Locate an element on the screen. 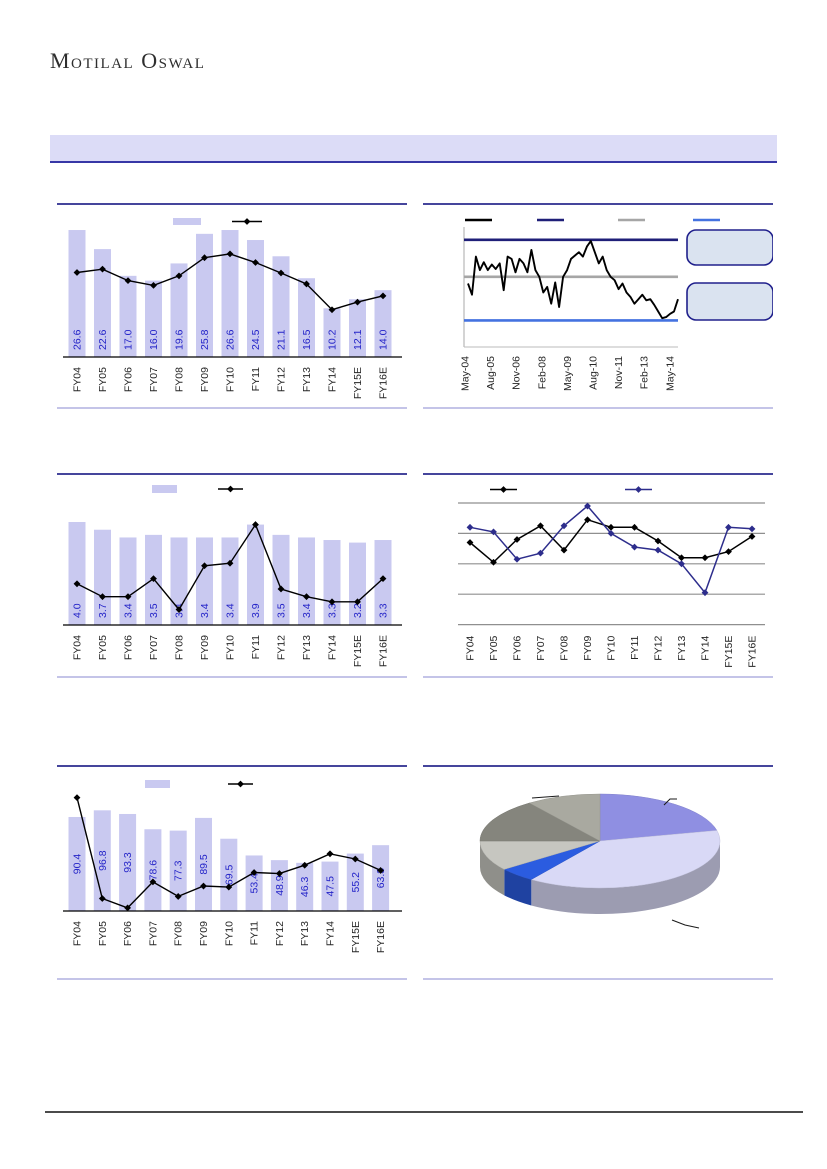  x-axis-label: FY06 is located at coordinates (128, 933).